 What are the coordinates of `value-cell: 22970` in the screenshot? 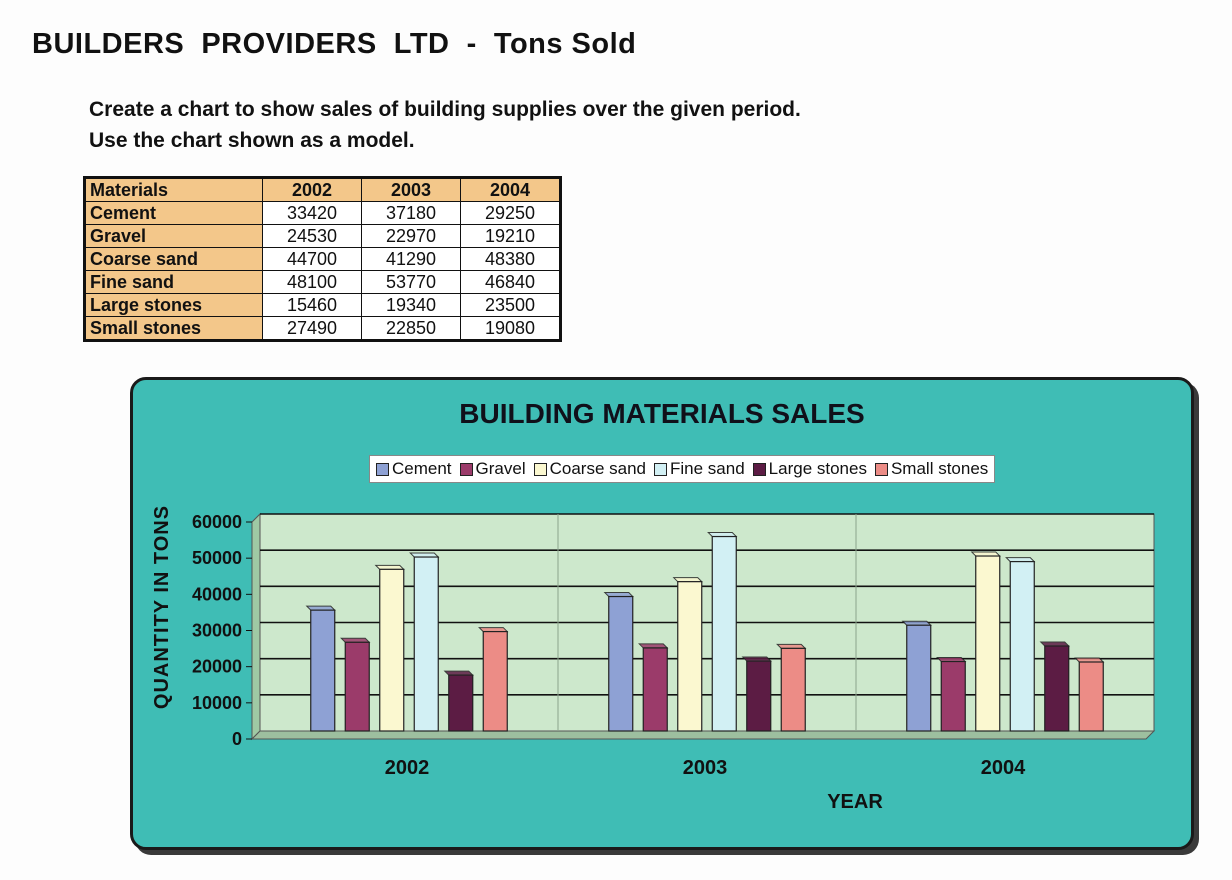 It's located at (411, 236).